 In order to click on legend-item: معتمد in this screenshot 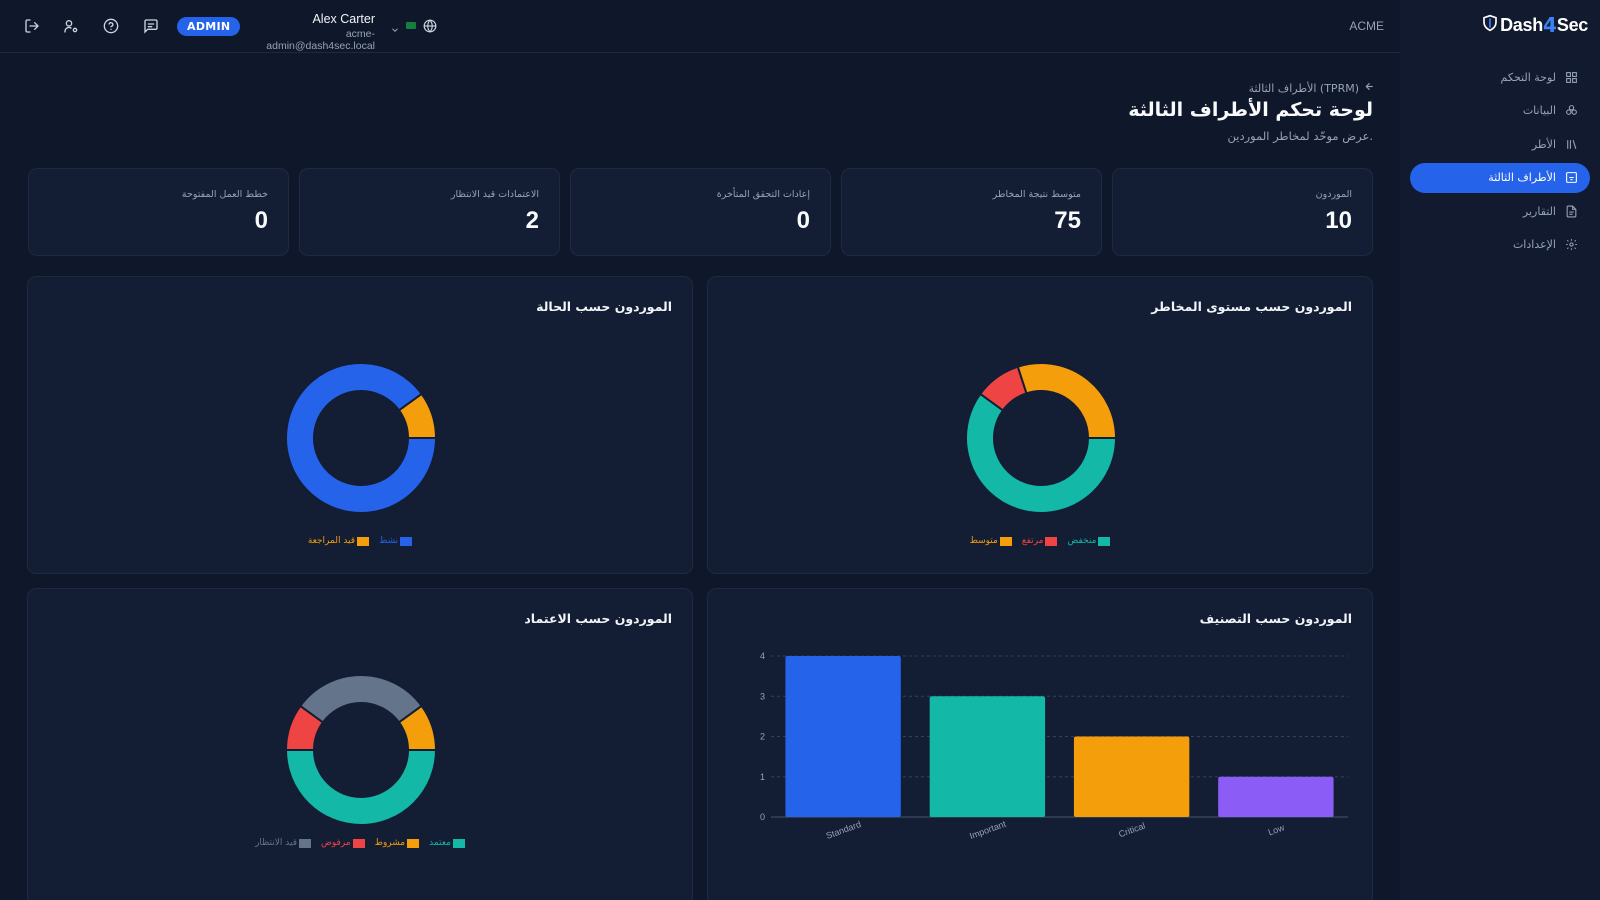, I will do `click(447, 843)`.